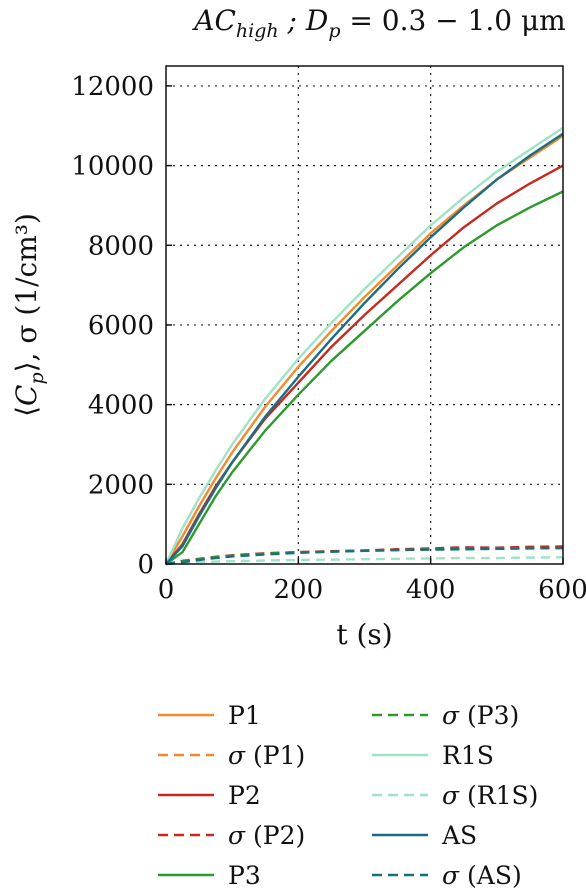 Image resolution: width=586 pixels, height=890 pixels. What do you see at coordinates (112, 167) in the screenshot?
I see `y-tick-label: 10000` at bounding box center [112, 167].